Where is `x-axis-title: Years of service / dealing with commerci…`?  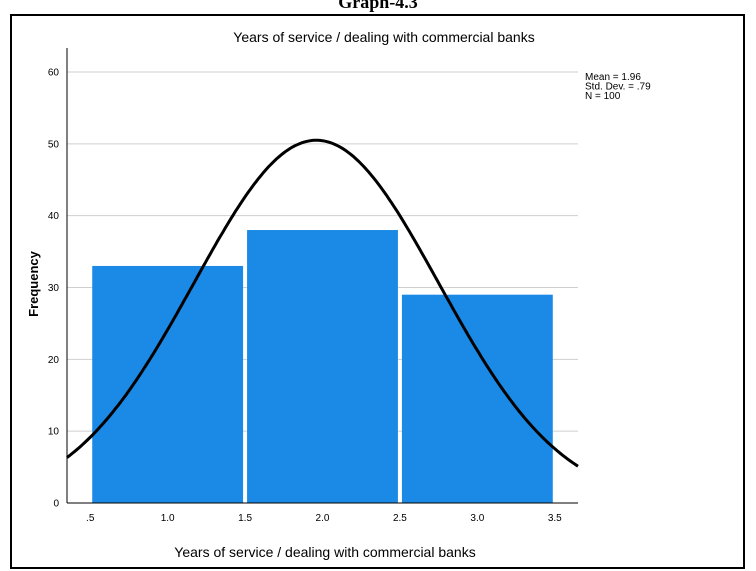 x-axis-title: Years of service / dealing with commerci… is located at coordinates (324, 552).